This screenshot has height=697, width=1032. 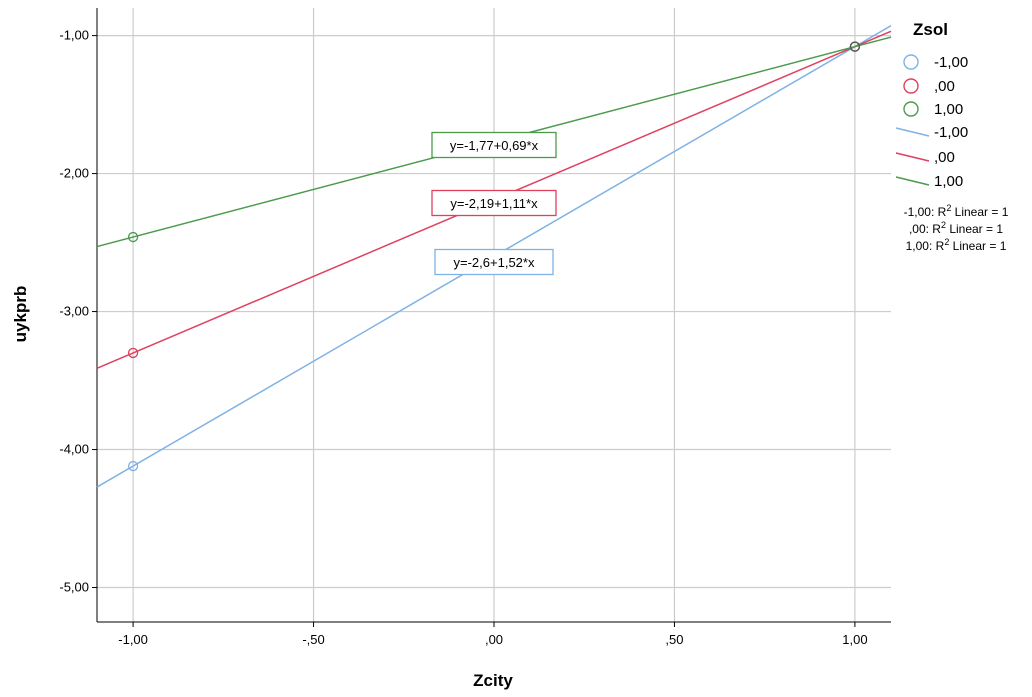 I want to click on y-tick-label: -1,00, so click(x=74, y=35).